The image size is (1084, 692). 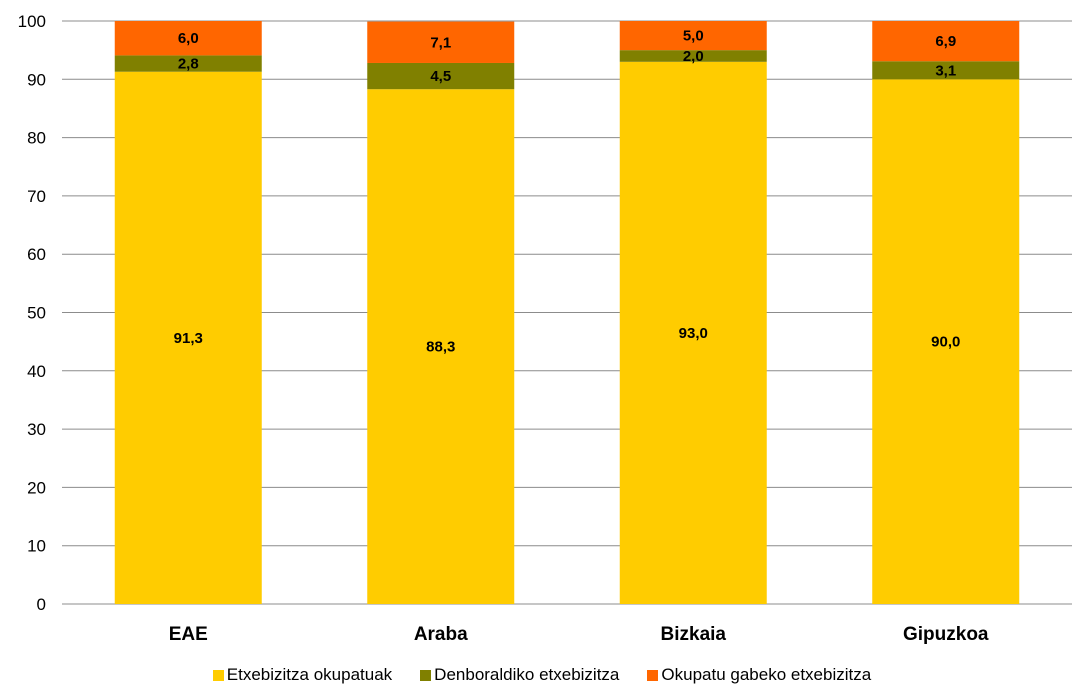 I want to click on x-category-label-bizkaia: Bizkaia, so click(x=694, y=634).